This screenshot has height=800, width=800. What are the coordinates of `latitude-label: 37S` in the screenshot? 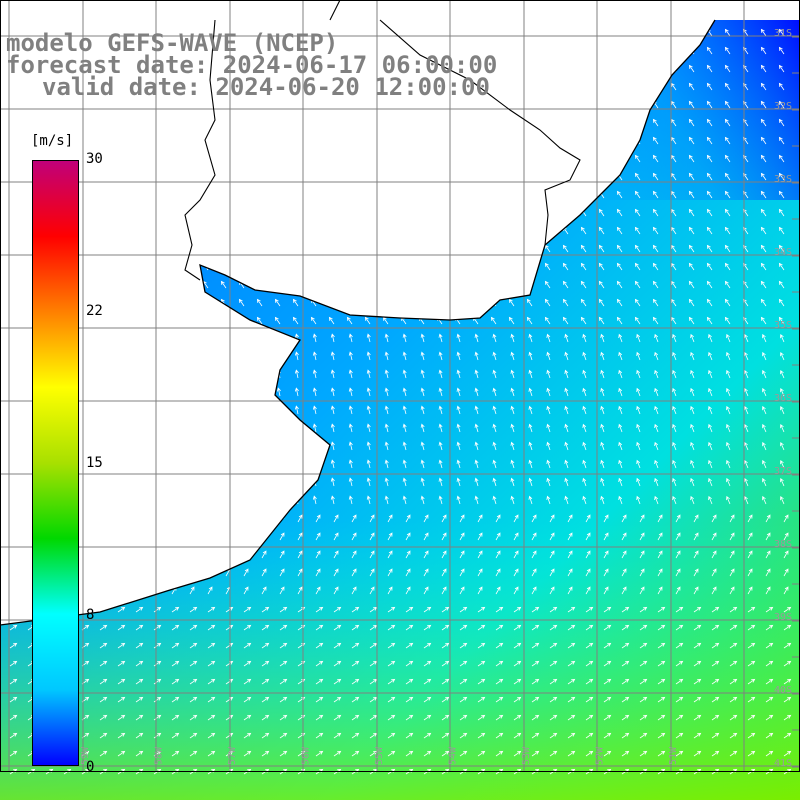 It's located at (783, 471).